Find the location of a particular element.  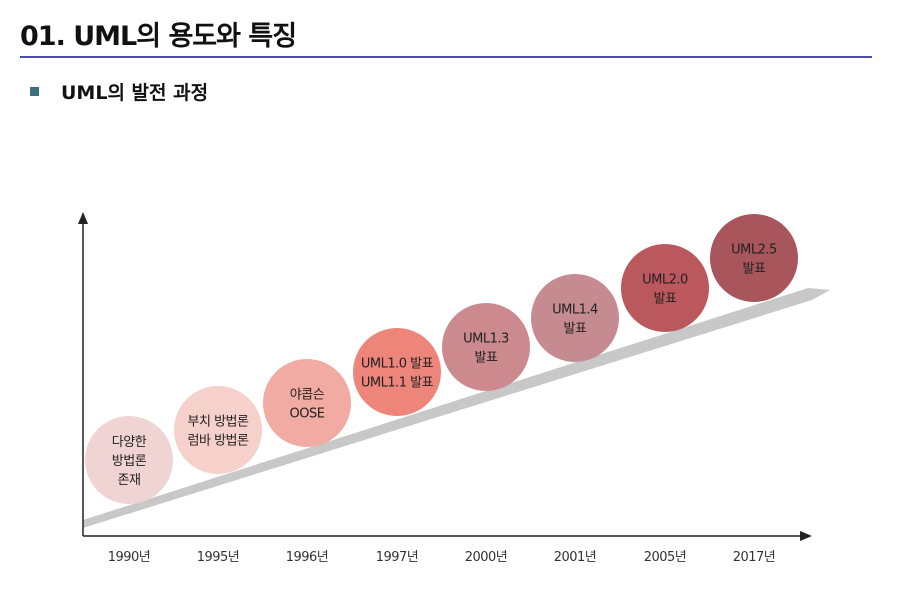

timeline-stage-5: UML1.3 발표 is located at coordinates (486, 347).